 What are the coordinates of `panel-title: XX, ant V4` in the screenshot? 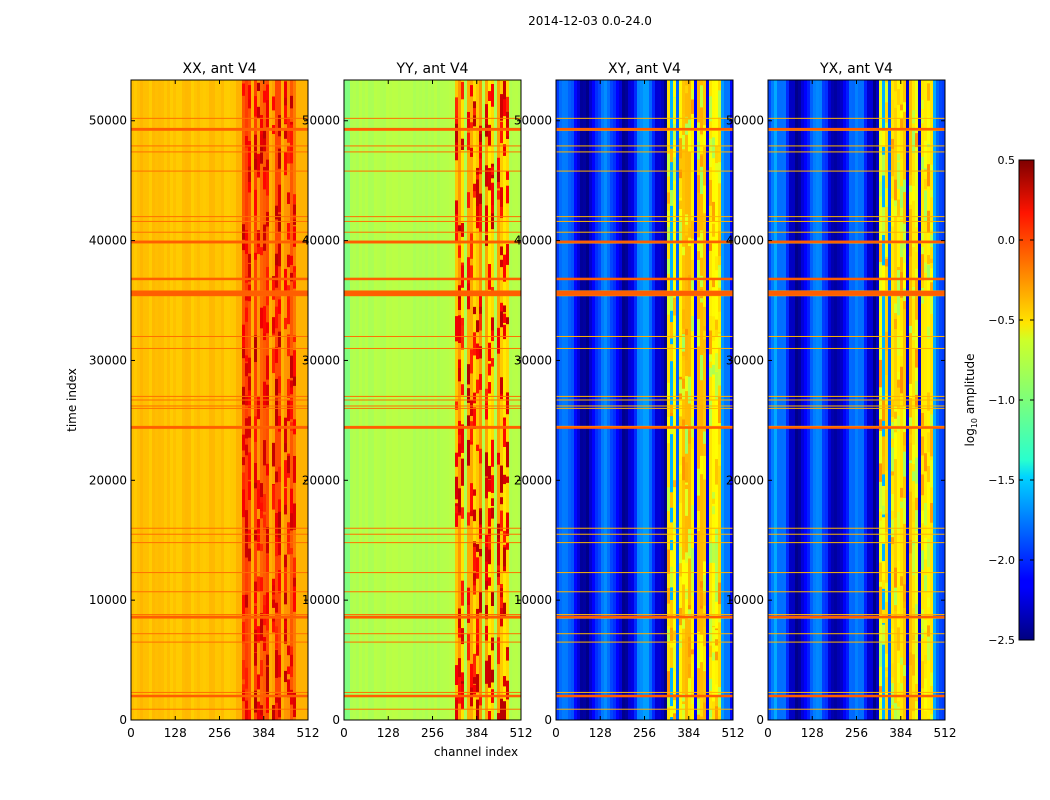 It's located at (220, 69).